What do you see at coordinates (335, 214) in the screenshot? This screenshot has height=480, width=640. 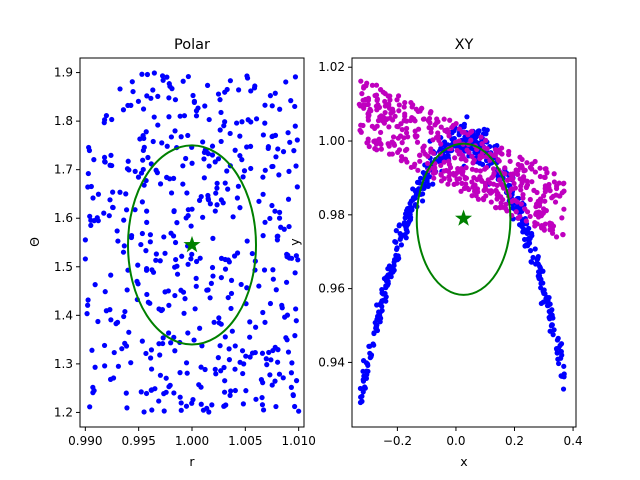 I see `xy-y-ticks: 0.94 0.96 0.98 1.00 1.02` at bounding box center [335, 214].